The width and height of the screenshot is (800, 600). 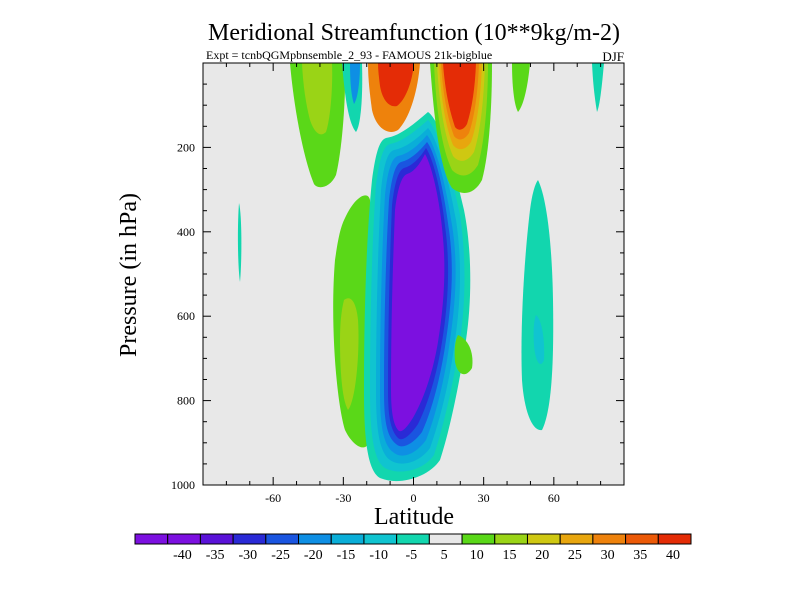 I want to click on y-tick-label: 800, so click(x=186, y=401).